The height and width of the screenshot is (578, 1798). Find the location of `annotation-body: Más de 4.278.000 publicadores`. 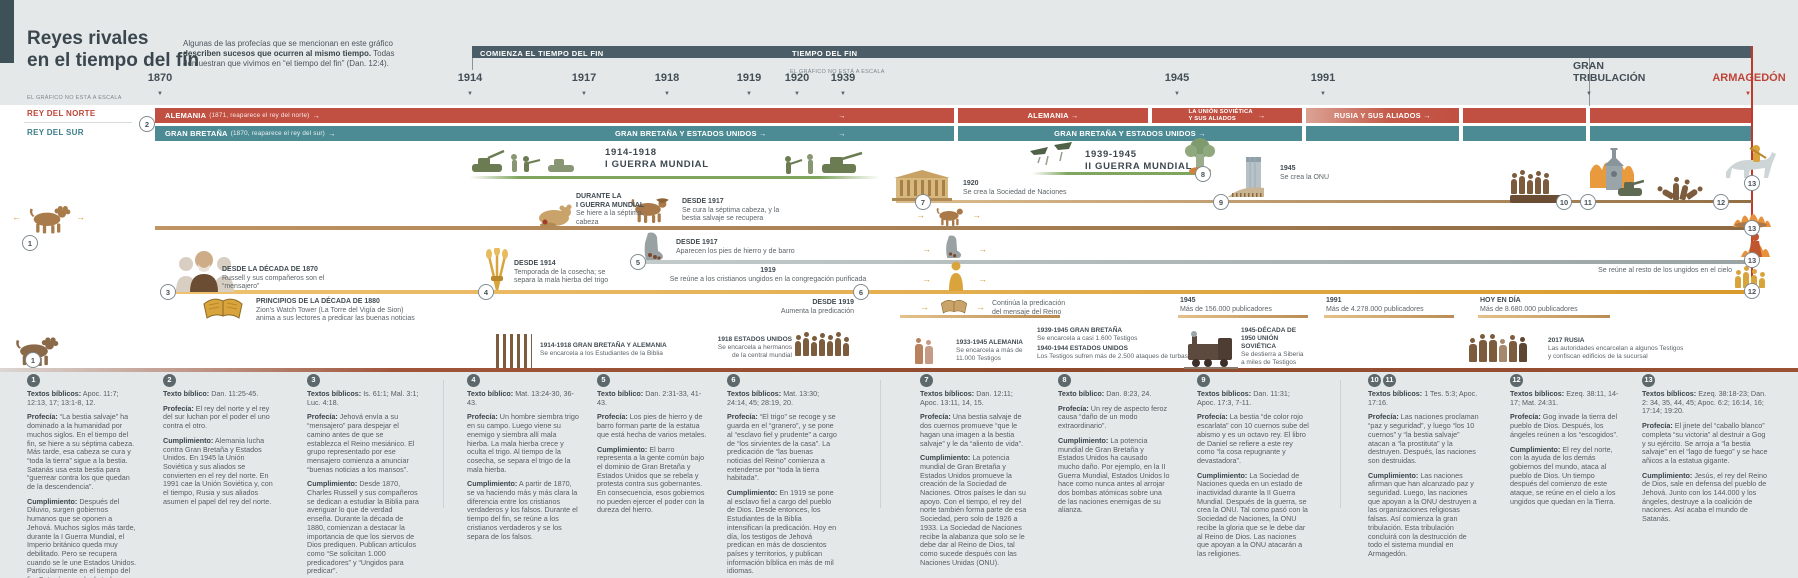

annotation-body: Más de 4.278.000 publicadores is located at coordinates (1375, 309).